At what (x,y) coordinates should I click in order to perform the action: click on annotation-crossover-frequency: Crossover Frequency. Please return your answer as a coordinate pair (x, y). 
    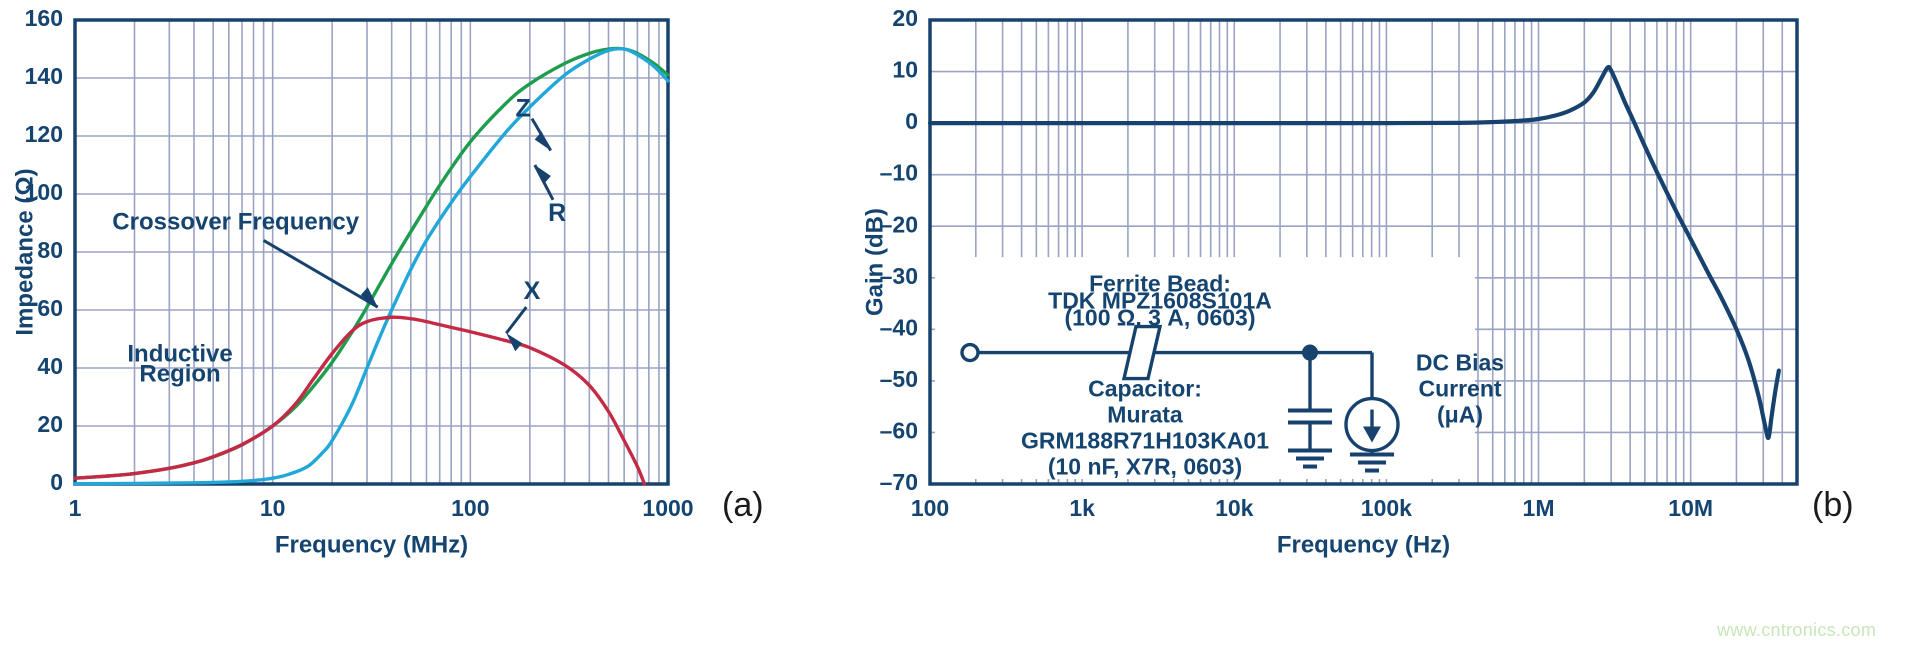
    Looking at the image, I should click on (235, 221).